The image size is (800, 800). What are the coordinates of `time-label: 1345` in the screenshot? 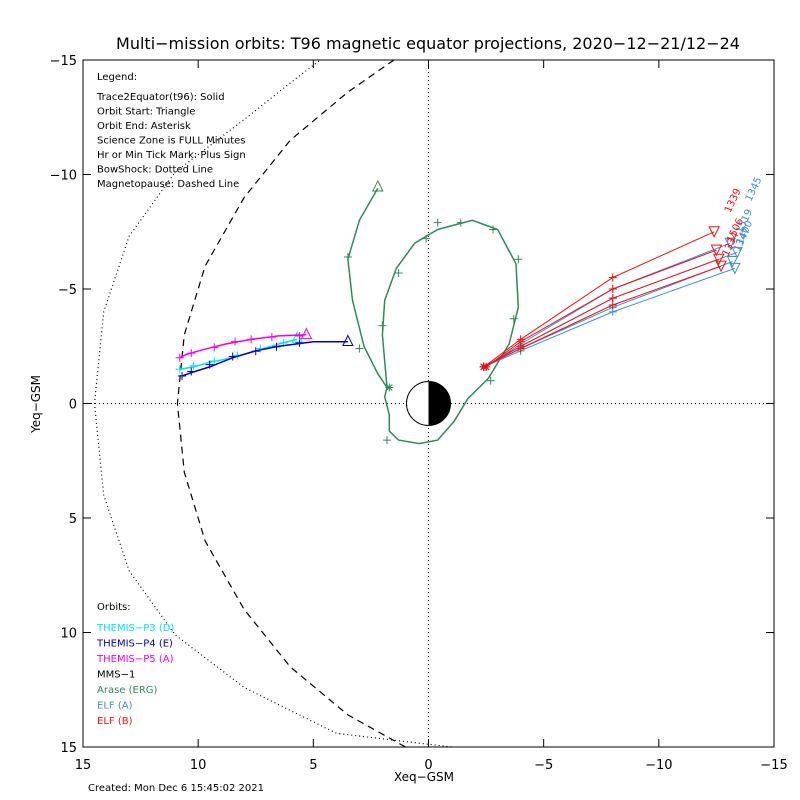 It's located at (754, 190).